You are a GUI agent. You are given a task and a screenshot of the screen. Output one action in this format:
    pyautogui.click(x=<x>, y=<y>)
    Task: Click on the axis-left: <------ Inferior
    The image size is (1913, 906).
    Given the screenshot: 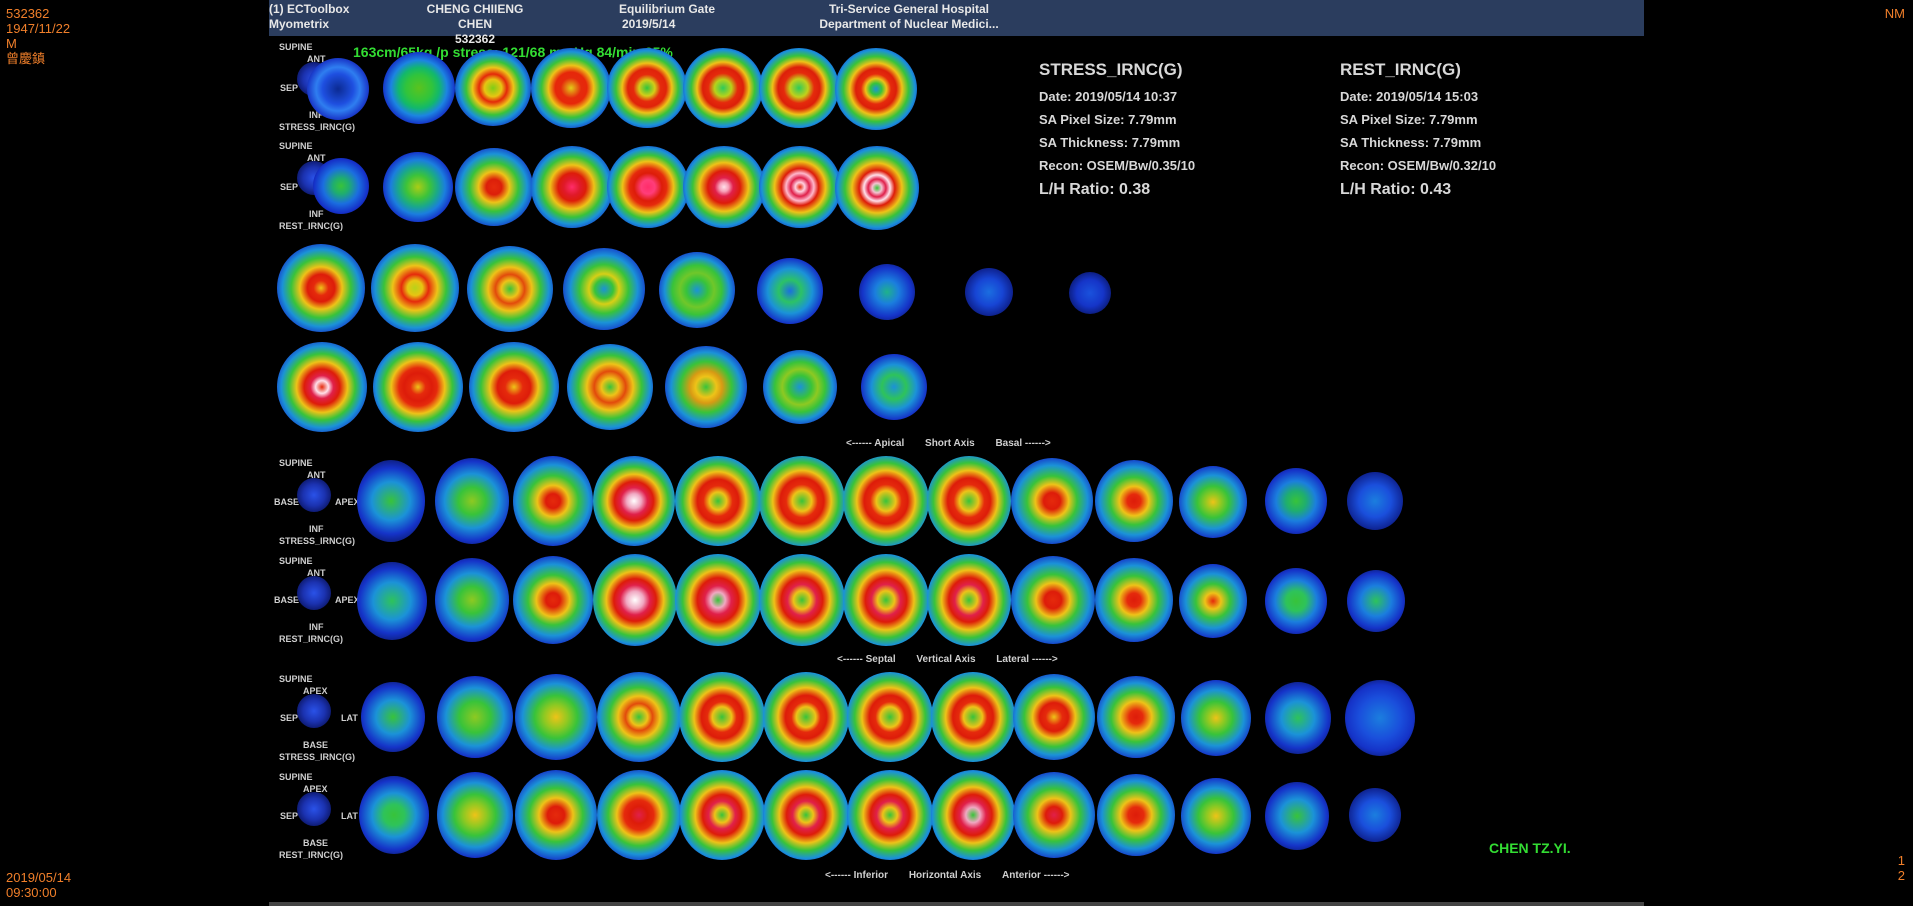 What is the action you would take?
    pyautogui.click(x=857, y=875)
    